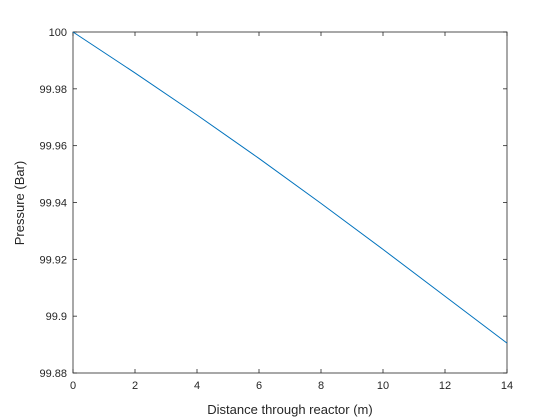 Image resolution: width=560 pixels, height=420 pixels. Describe the element at coordinates (53, 90) in the screenshot. I see `y-tick-label: 99.98` at that location.